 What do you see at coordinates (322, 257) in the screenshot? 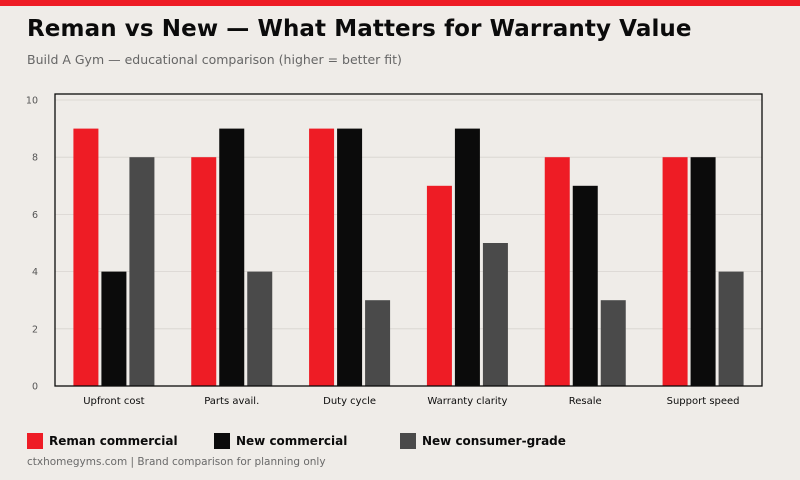
I see `bar-reman-commercial-duty-cycle` at bounding box center [322, 257].